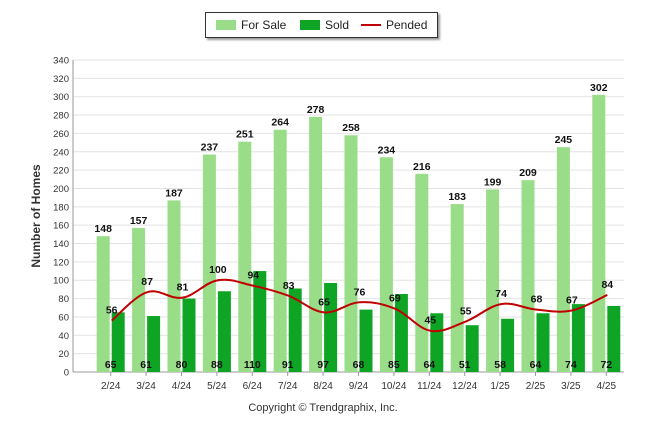  I want to click on data-label-pended: 87, so click(147, 282).